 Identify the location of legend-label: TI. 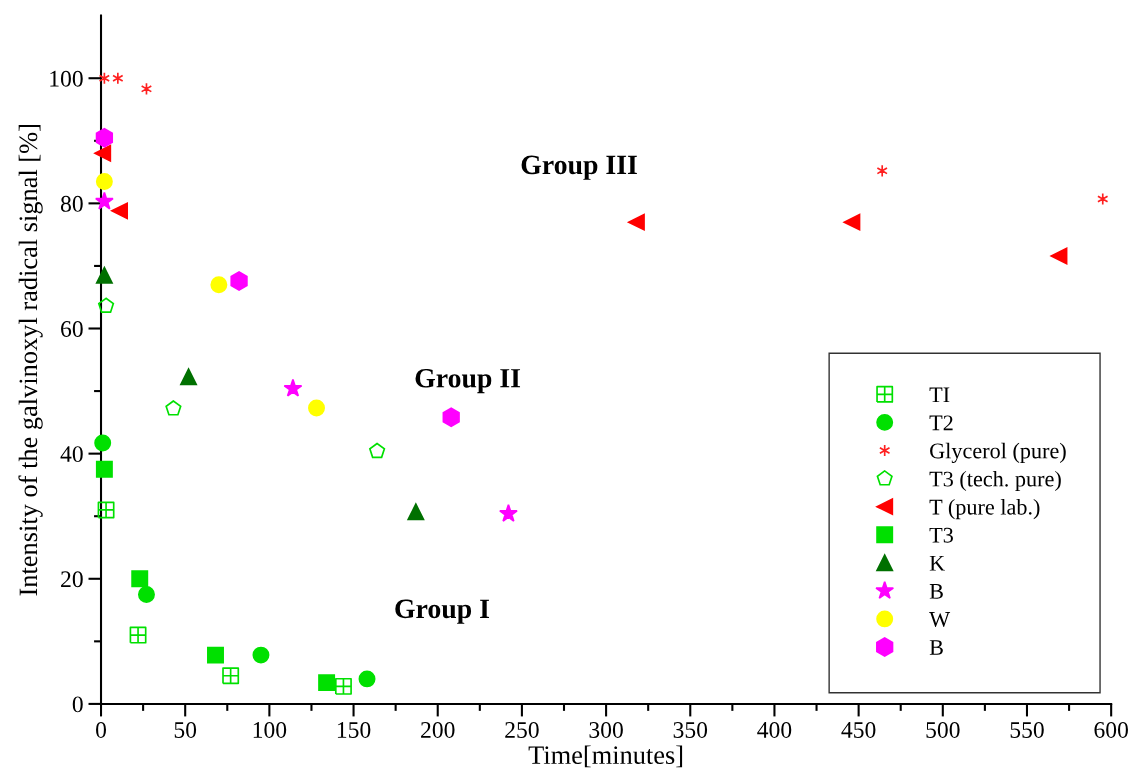
(939, 395).